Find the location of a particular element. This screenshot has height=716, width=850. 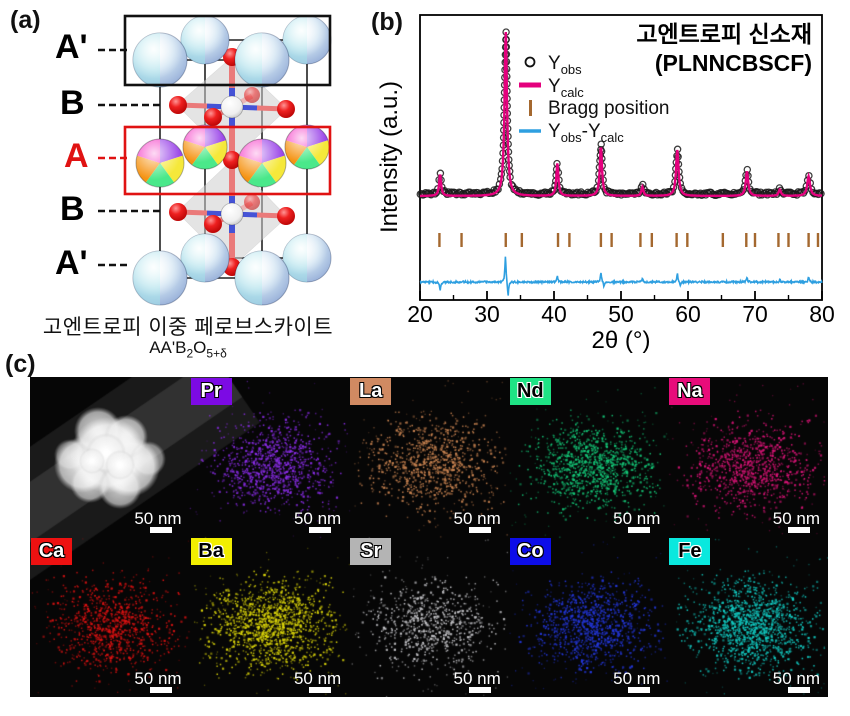

element-label-co: Co is located at coordinates (530, 551).